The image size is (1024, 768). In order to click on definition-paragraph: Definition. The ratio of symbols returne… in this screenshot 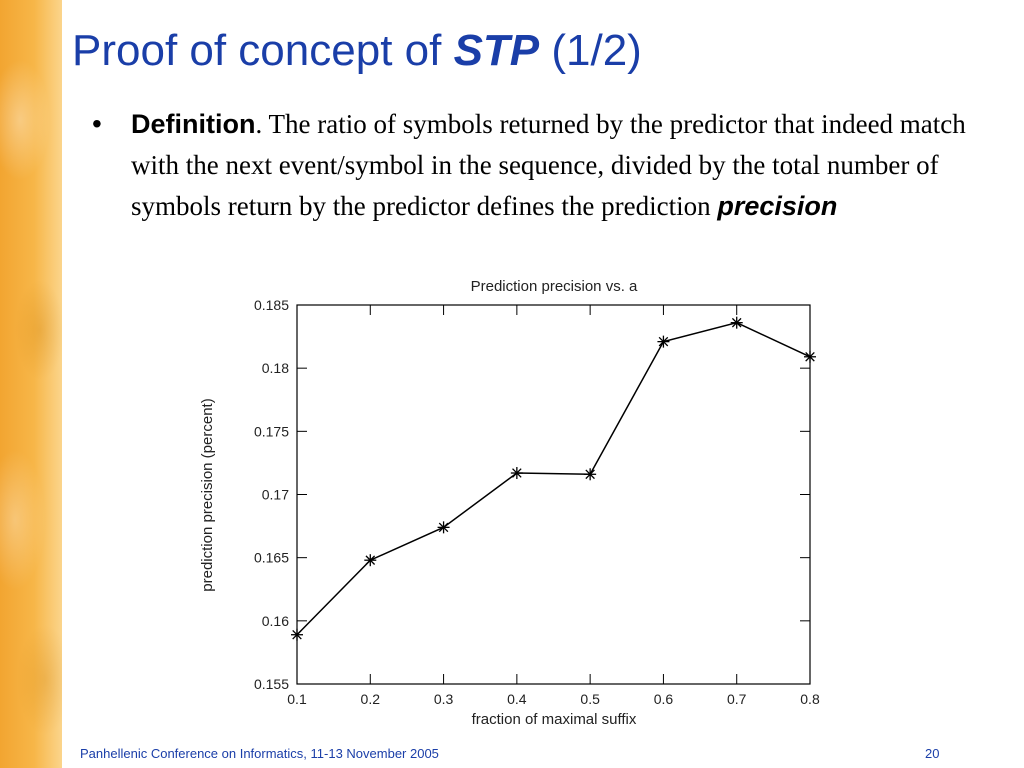, I will do `click(568, 165)`.